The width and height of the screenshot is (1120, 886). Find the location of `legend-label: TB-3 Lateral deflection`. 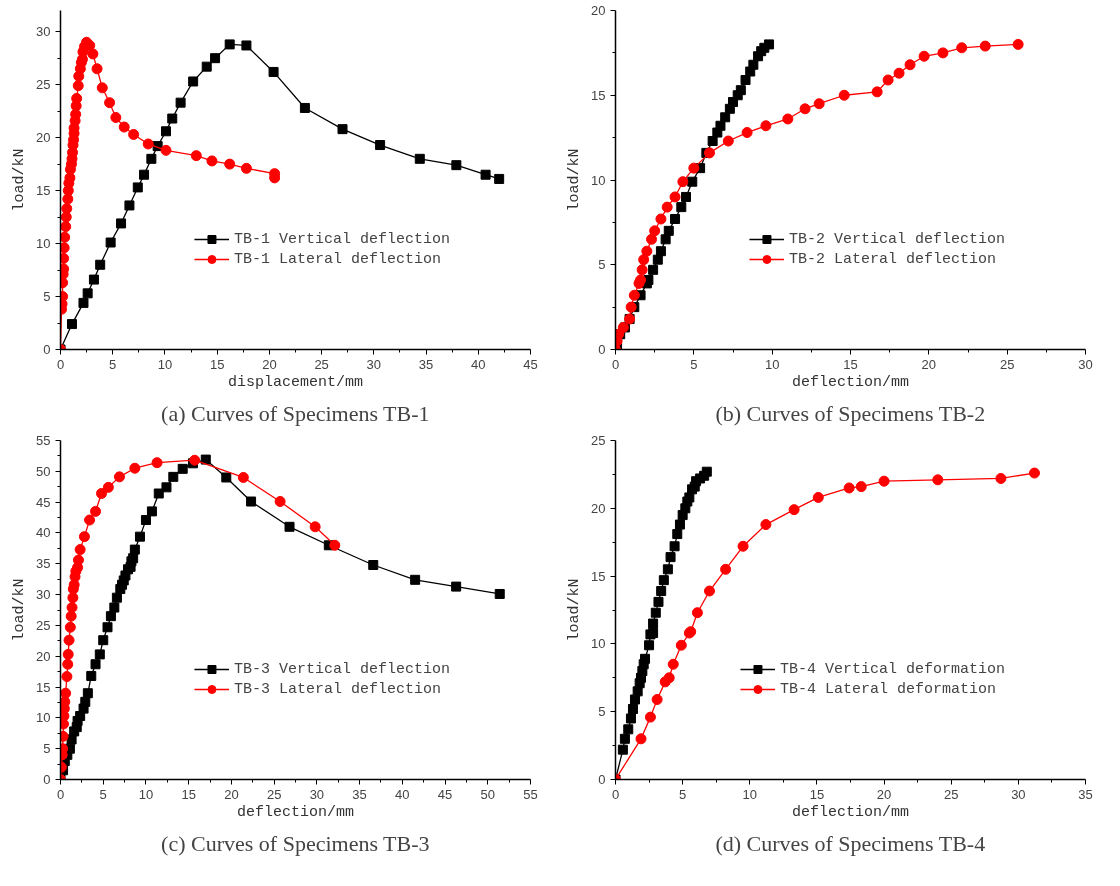

legend-label: TB-3 Lateral deflection is located at coordinates (337, 689).